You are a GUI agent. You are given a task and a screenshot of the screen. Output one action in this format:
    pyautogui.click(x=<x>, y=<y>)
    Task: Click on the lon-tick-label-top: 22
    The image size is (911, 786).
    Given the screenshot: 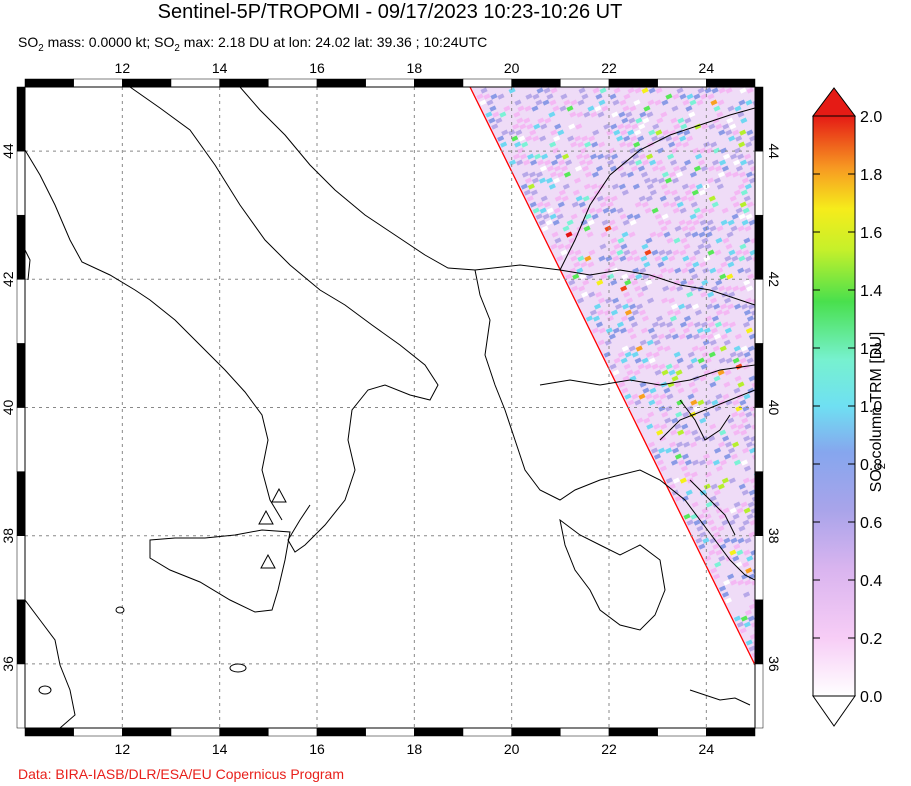 What is the action you would take?
    pyautogui.click(x=609, y=68)
    